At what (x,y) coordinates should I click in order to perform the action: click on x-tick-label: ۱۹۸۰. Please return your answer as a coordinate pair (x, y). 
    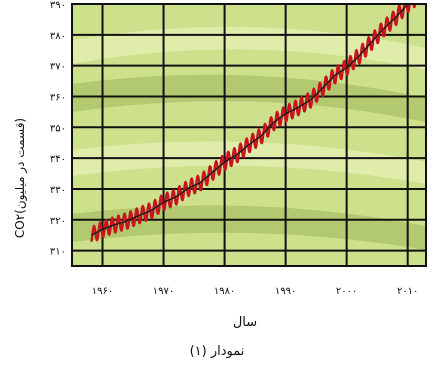
    Looking at the image, I should click on (224, 291).